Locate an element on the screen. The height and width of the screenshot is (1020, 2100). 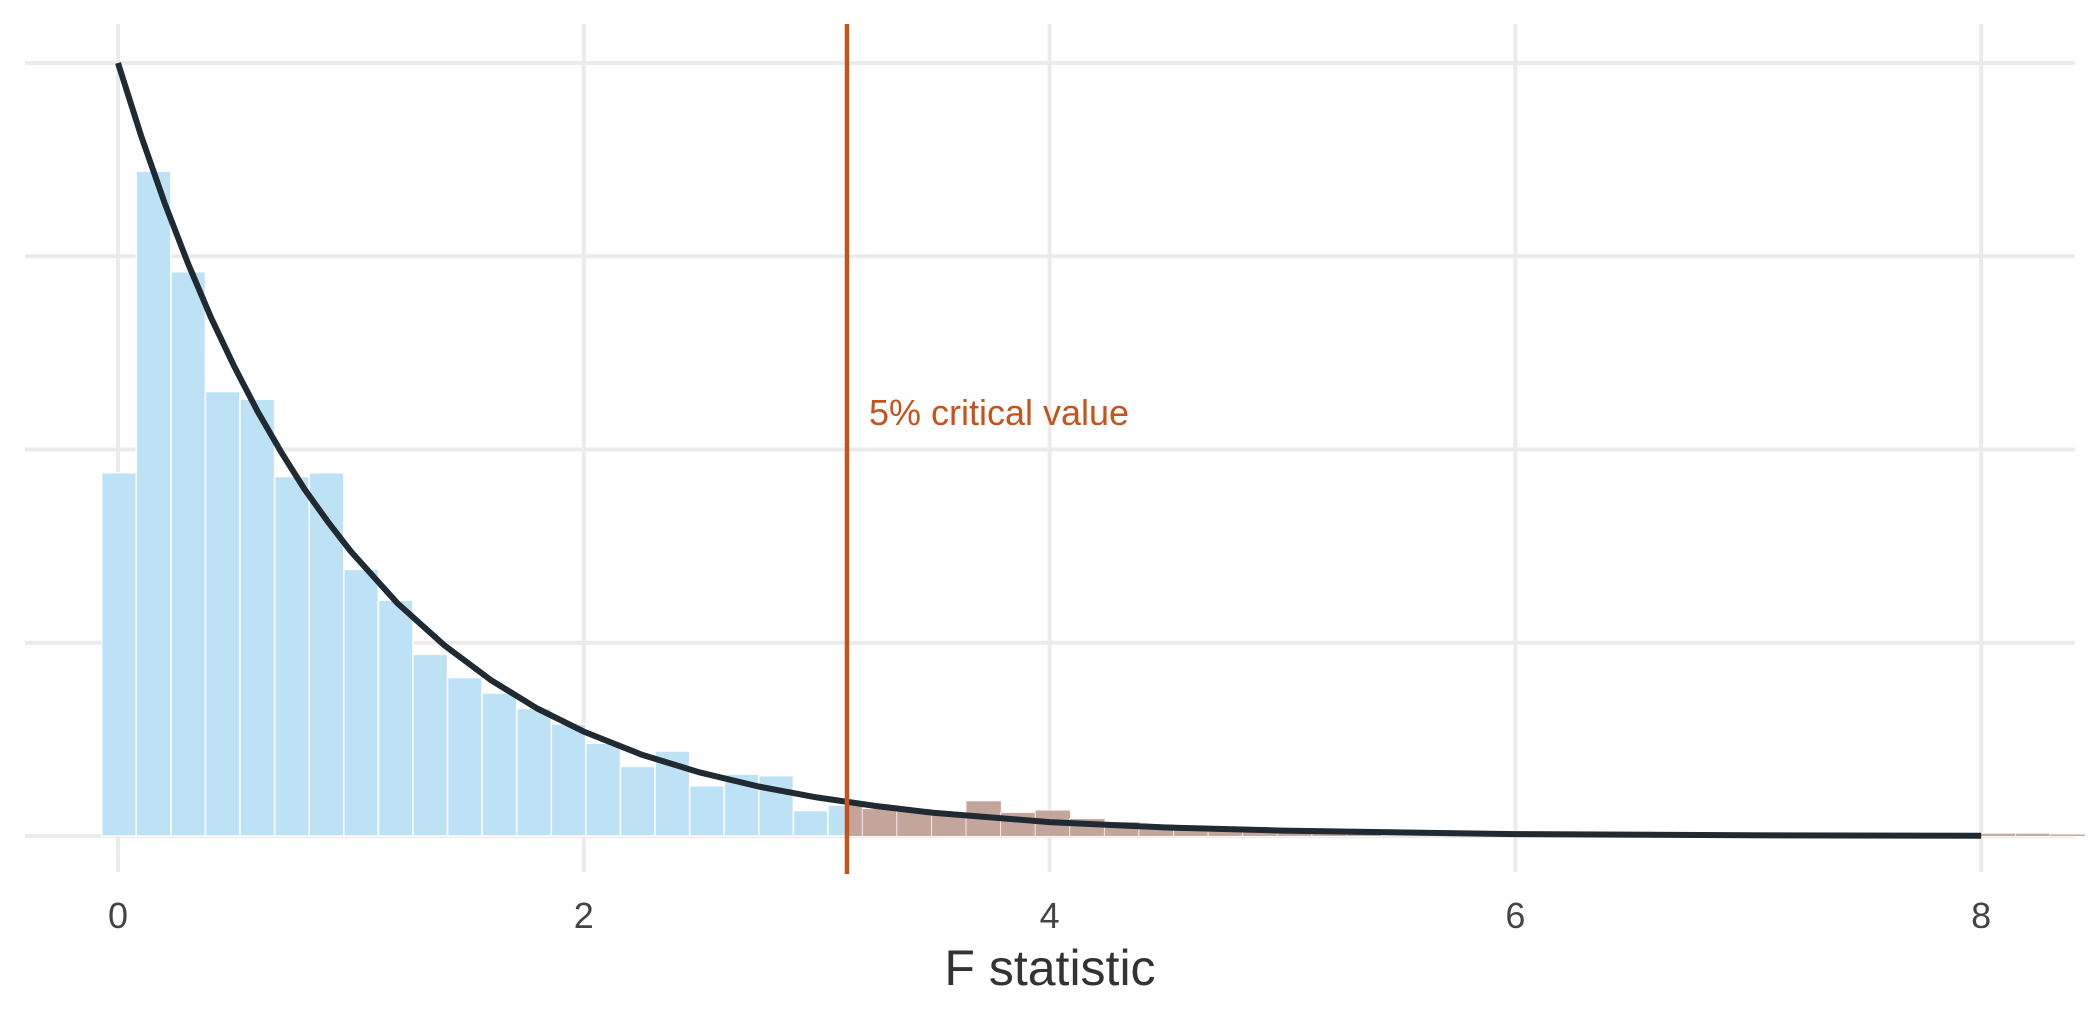
x-tick-label: 4 is located at coordinates (1050, 915).